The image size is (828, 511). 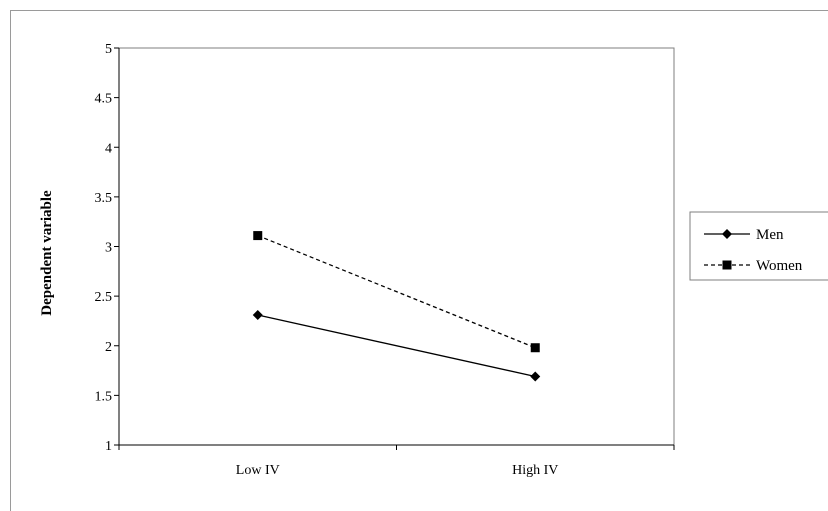 What do you see at coordinates (108, 347) in the screenshot?
I see `y-tick-label: 2` at bounding box center [108, 347].